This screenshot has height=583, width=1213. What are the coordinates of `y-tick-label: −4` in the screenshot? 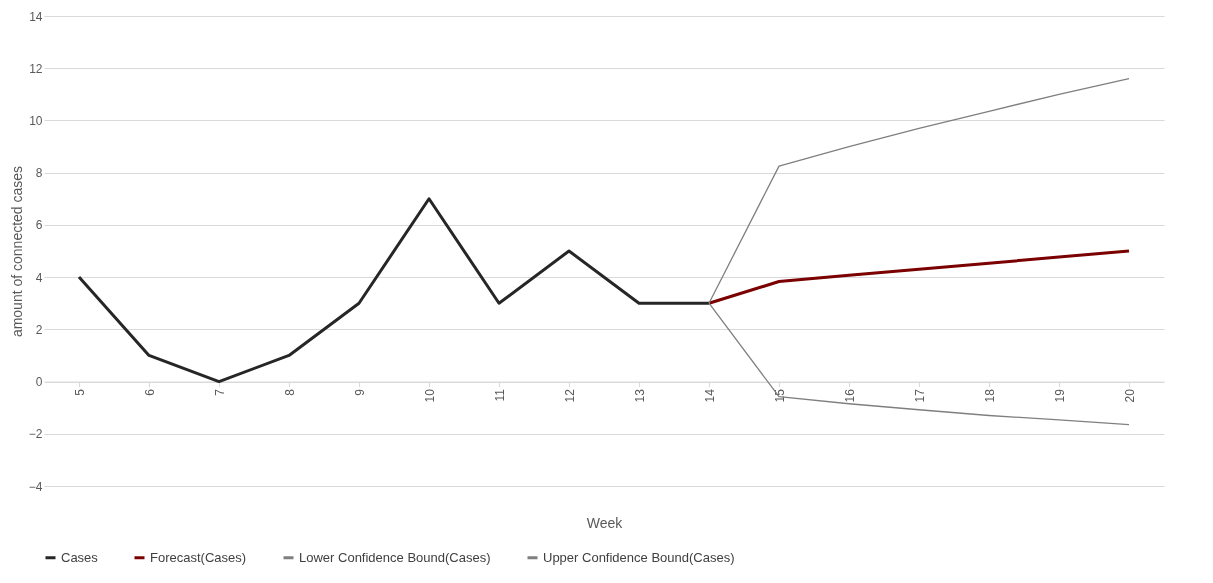 It's located at (35, 486).